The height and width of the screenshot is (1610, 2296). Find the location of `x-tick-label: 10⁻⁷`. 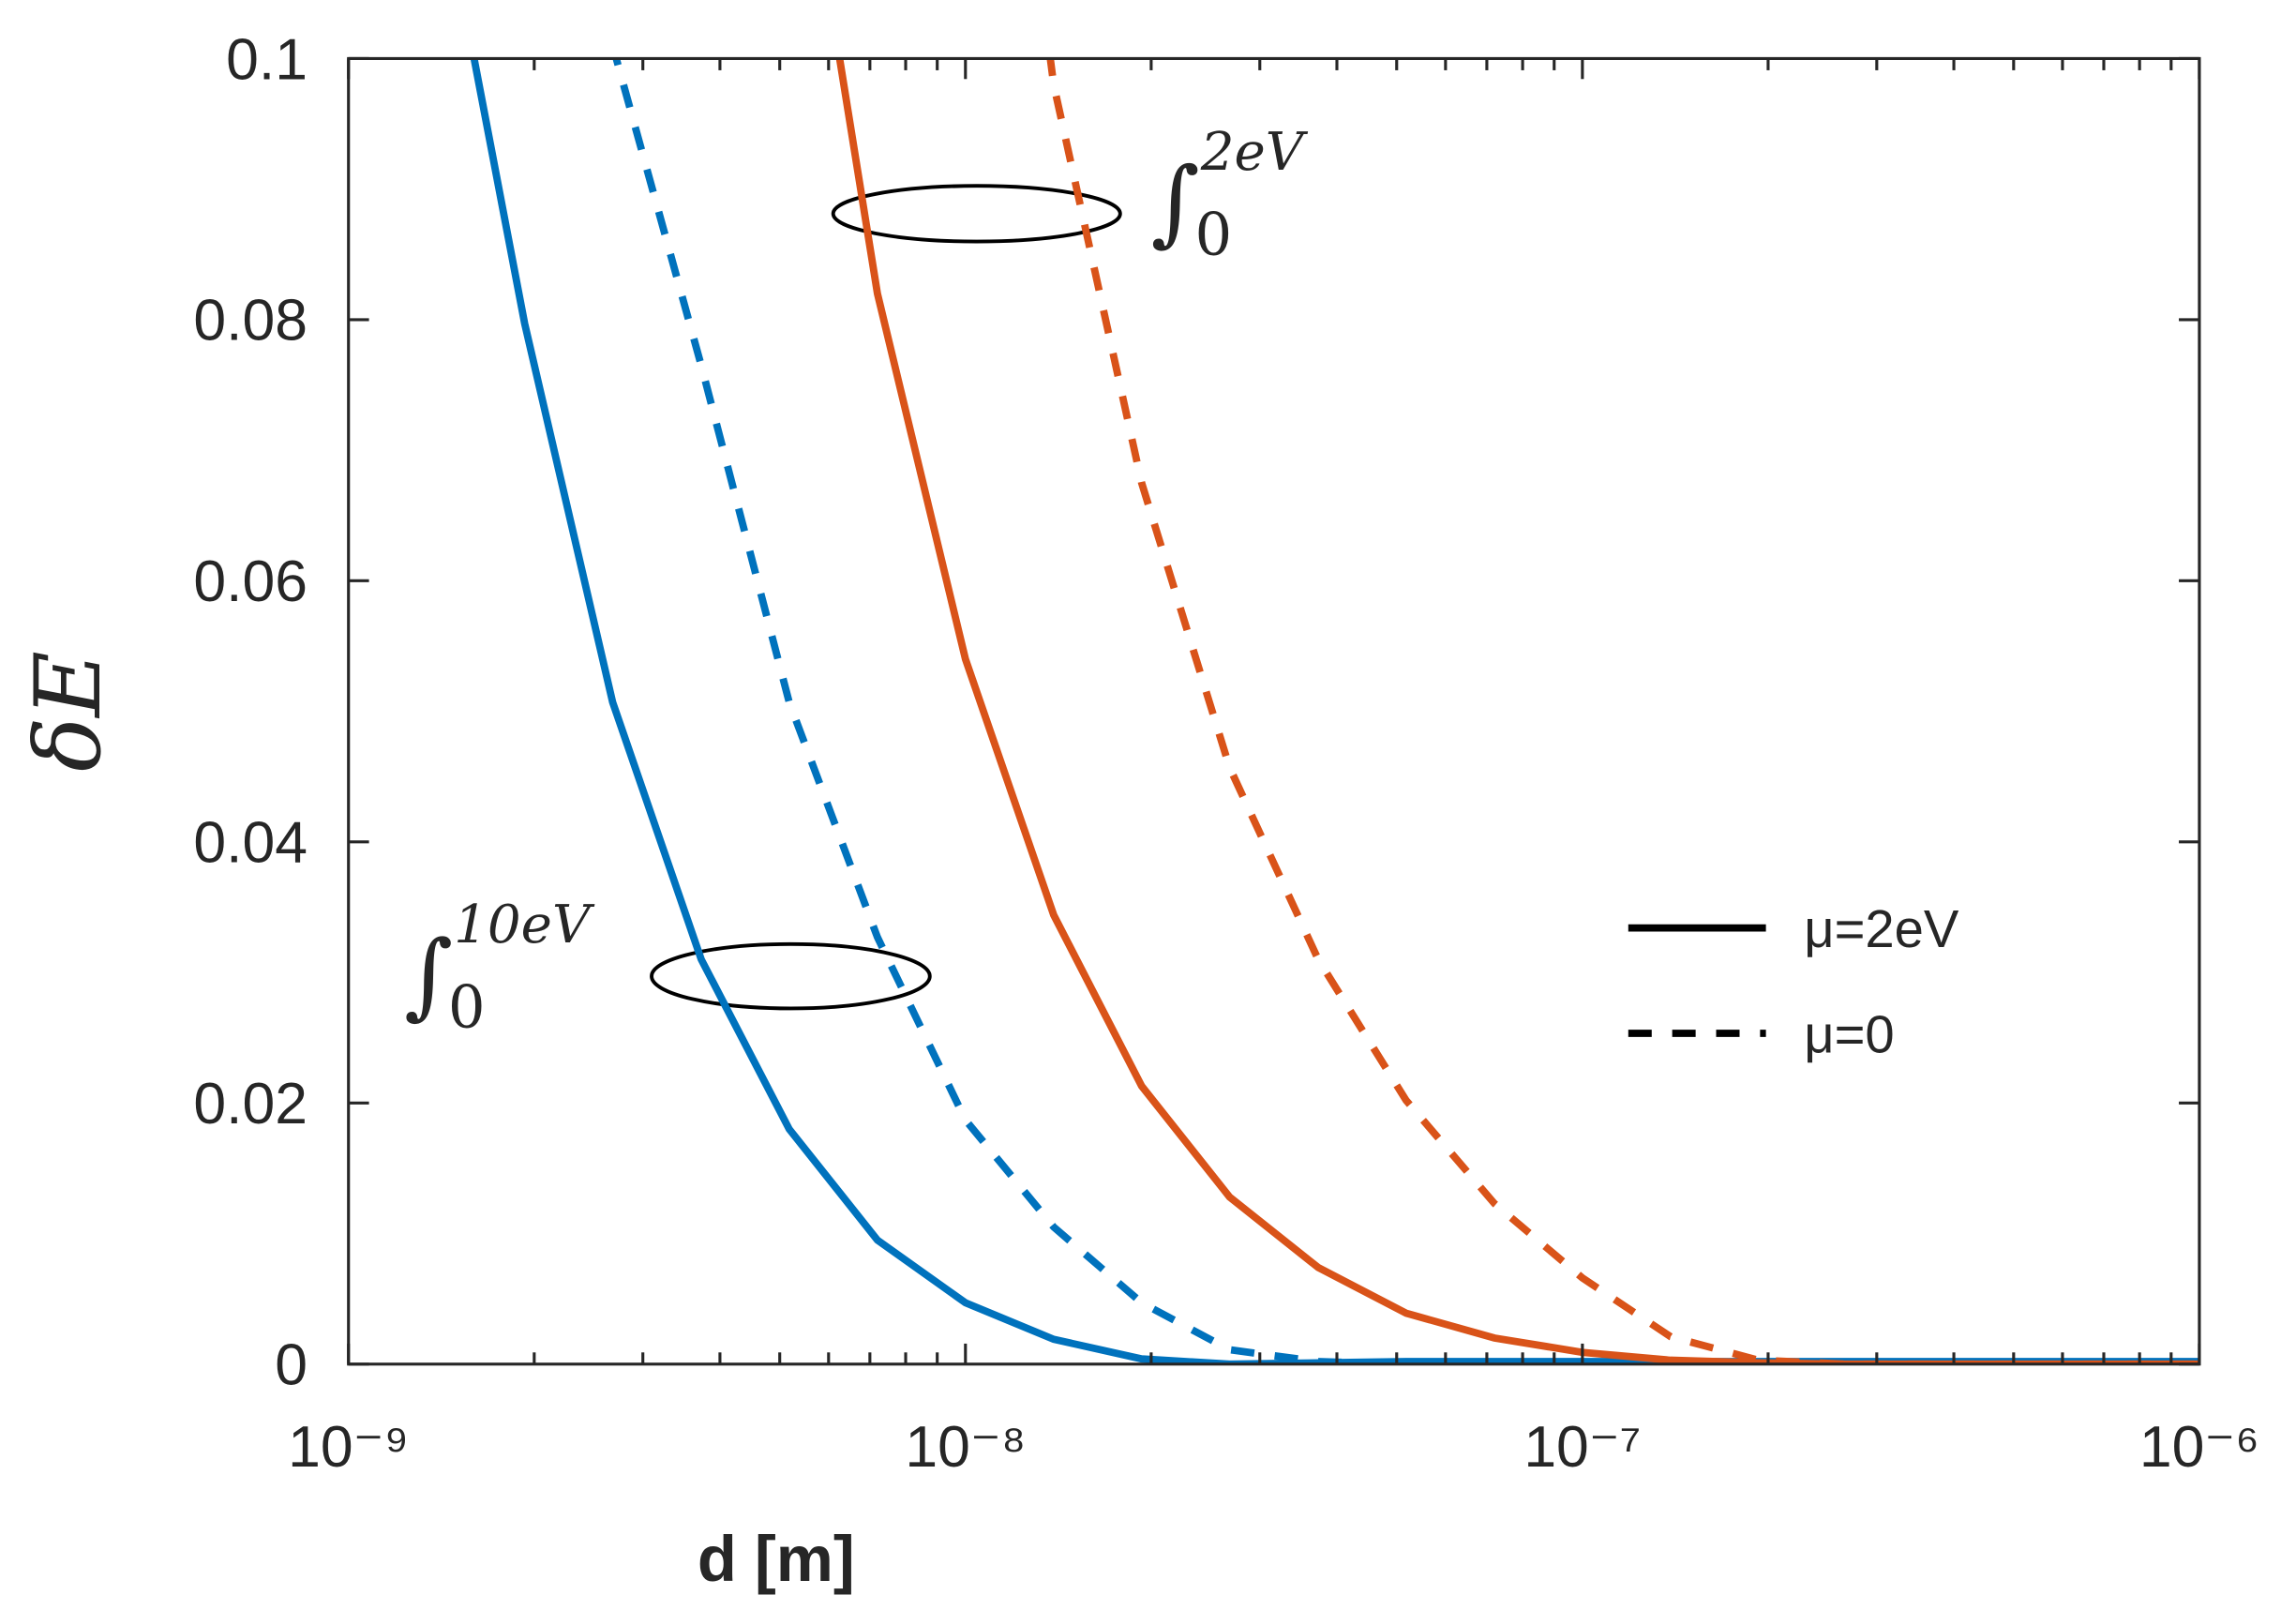

x-tick-label: 10⁻⁷ is located at coordinates (1582, 1447).